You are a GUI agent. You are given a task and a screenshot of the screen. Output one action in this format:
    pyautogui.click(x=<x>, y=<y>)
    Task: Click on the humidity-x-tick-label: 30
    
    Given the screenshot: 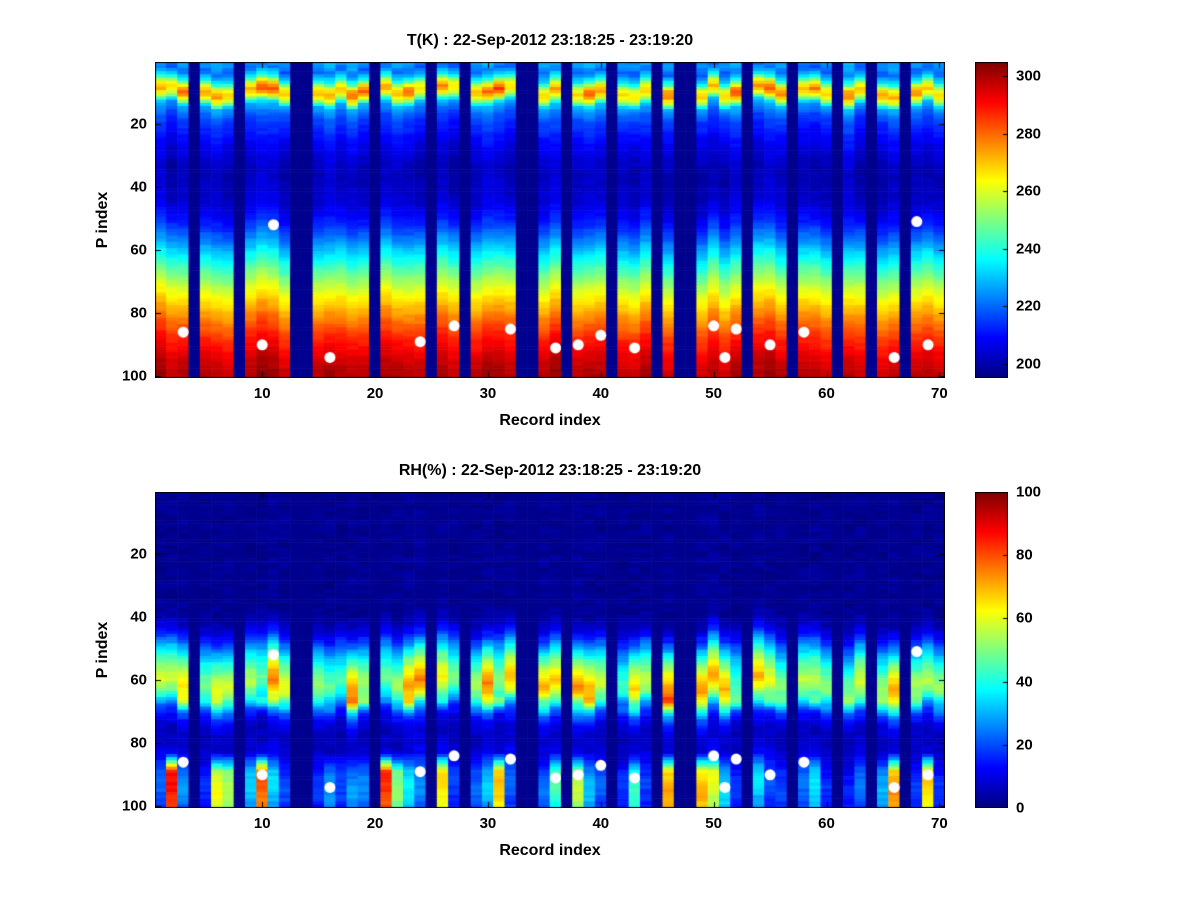 What is the action you would take?
    pyautogui.click(x=488, y=823)
    